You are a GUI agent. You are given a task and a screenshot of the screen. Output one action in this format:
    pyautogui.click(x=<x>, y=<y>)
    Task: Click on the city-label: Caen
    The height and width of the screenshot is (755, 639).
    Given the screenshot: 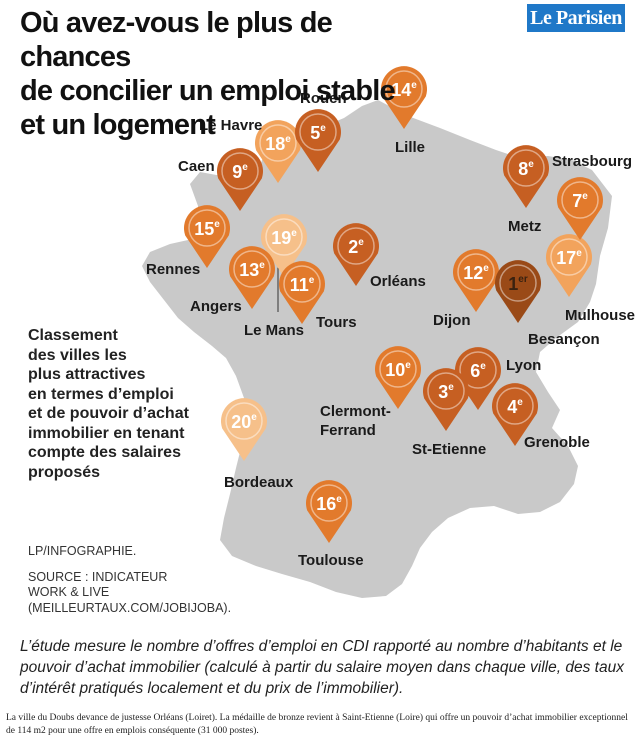 What is the action you would take?
    pyautogui.click(x=196, y=166)
    